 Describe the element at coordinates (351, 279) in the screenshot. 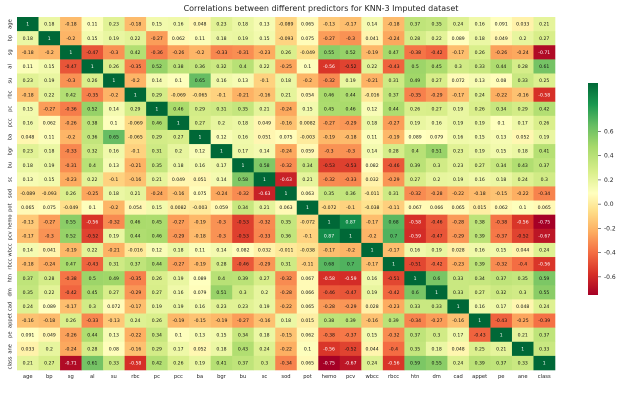

I see `heatmap-cell-label: -0.59` at that location.